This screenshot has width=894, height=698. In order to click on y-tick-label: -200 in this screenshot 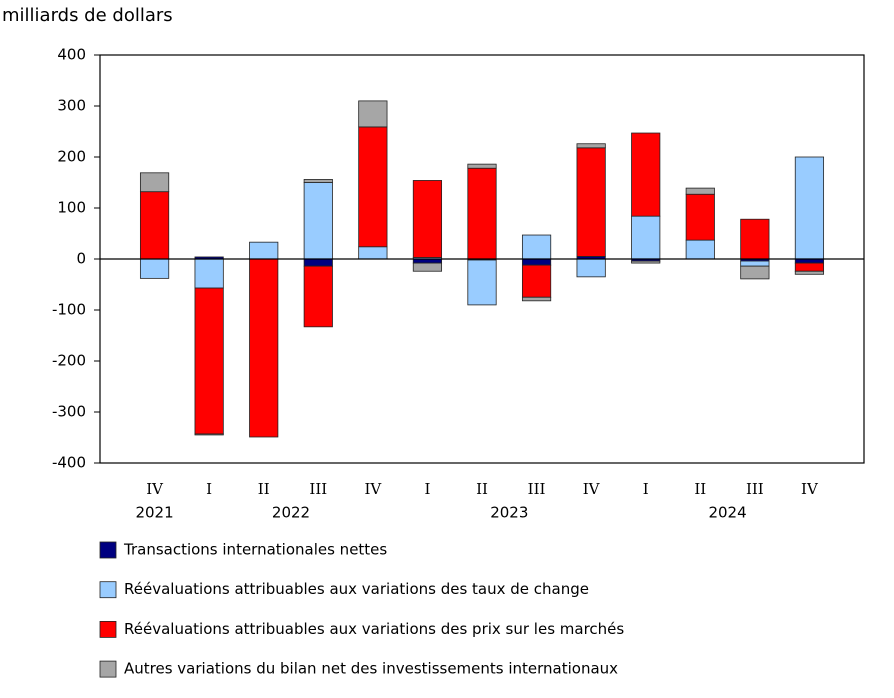, I will do `click(69, 361)`.